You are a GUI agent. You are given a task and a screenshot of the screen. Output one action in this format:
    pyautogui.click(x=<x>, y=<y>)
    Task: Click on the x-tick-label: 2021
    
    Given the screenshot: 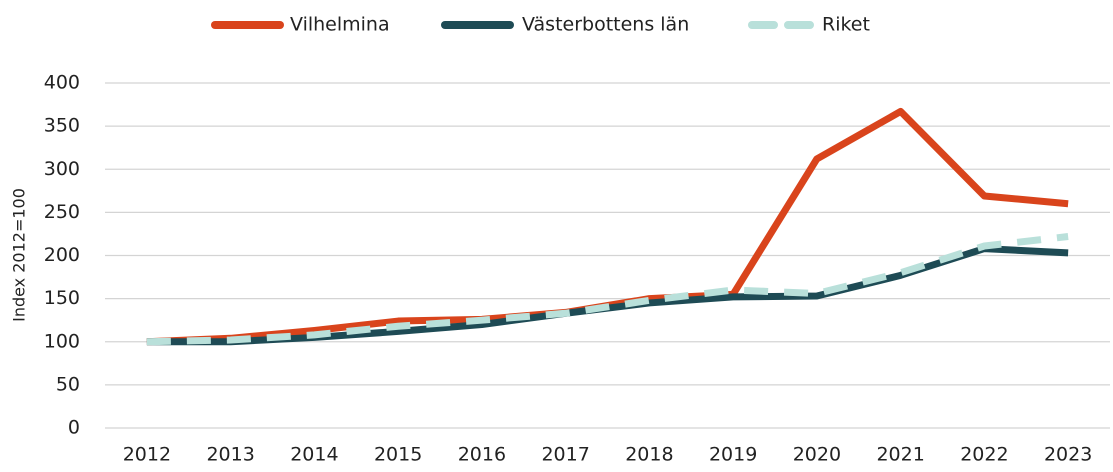 What is the action you would take?
    pyautogui.click(x=900, y=455)
    